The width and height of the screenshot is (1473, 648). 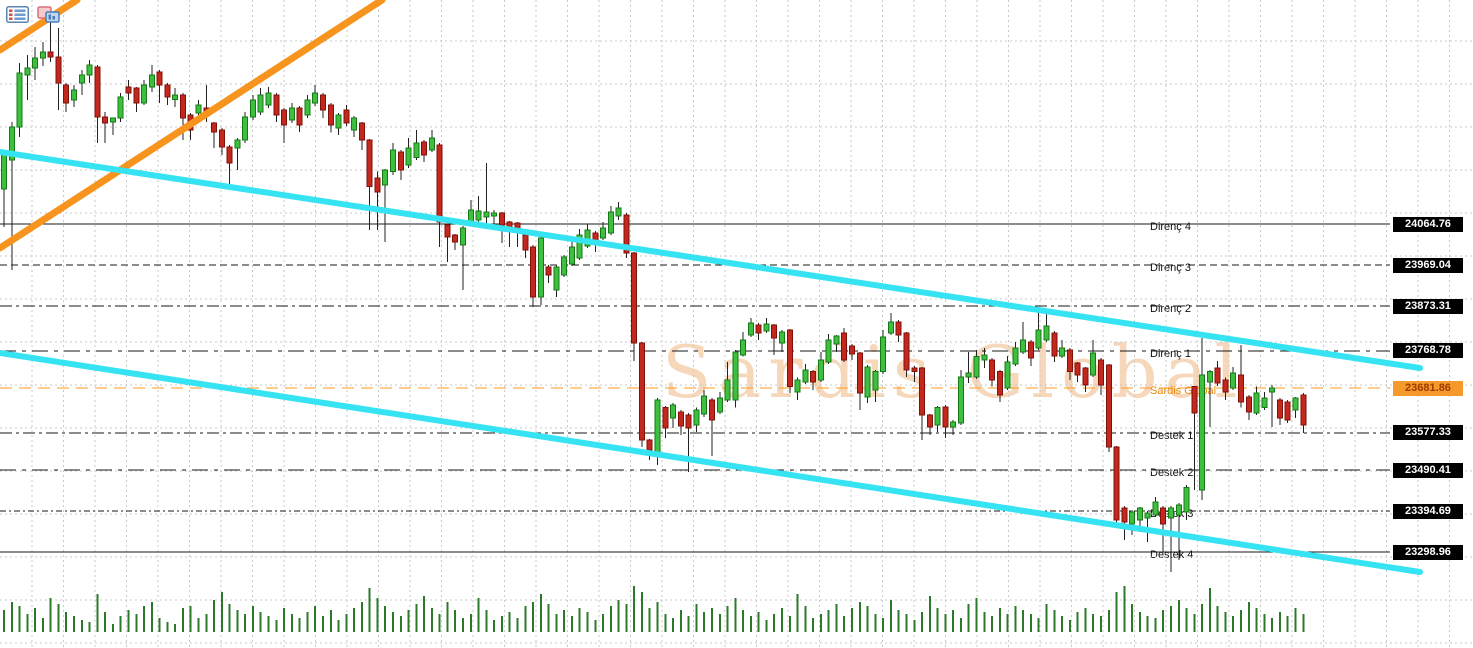 What do you see at coordinates (1428, 511) in the screenshot?
I see `price-tag-23394.69: 23394.69` at bounding box center [1428, 511].